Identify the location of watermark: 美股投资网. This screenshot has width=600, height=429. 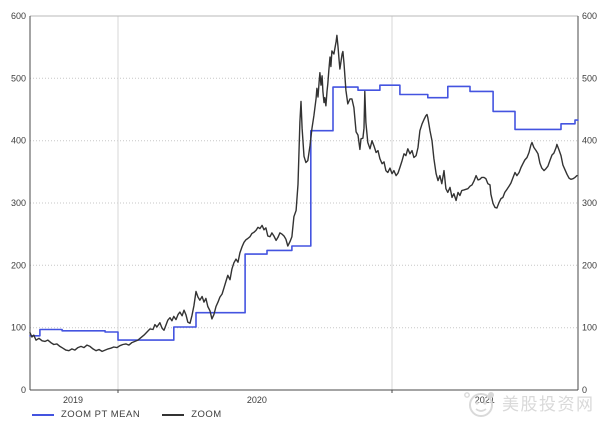
(528, 405).